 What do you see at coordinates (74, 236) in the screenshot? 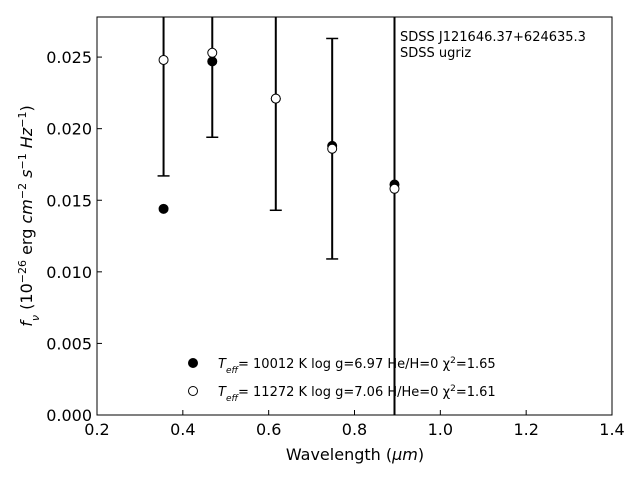
I see `y-axis-ticks: 0.000 0.005 0.010 0.015 0.020 0.025` at bounding box center [74, 236].